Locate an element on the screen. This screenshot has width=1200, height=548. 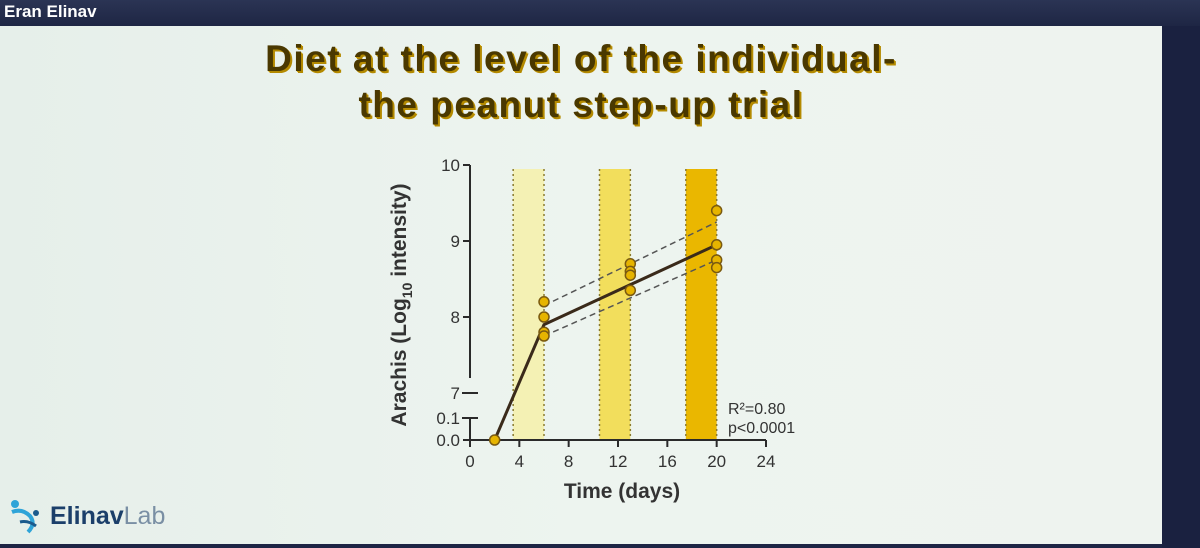
y-tick-label: 0.0 is located at coordinates (448, 440).